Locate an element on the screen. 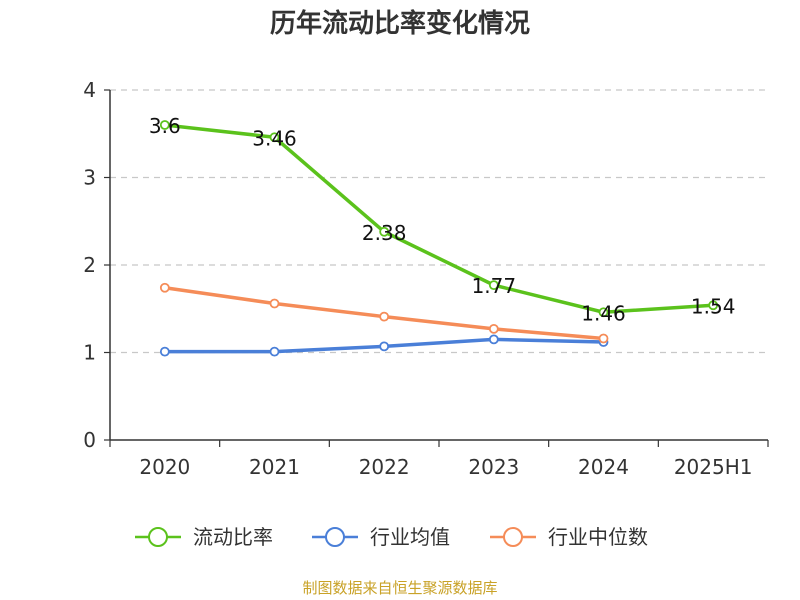  data-label: 3.46 is located at coordinates (274, 138).